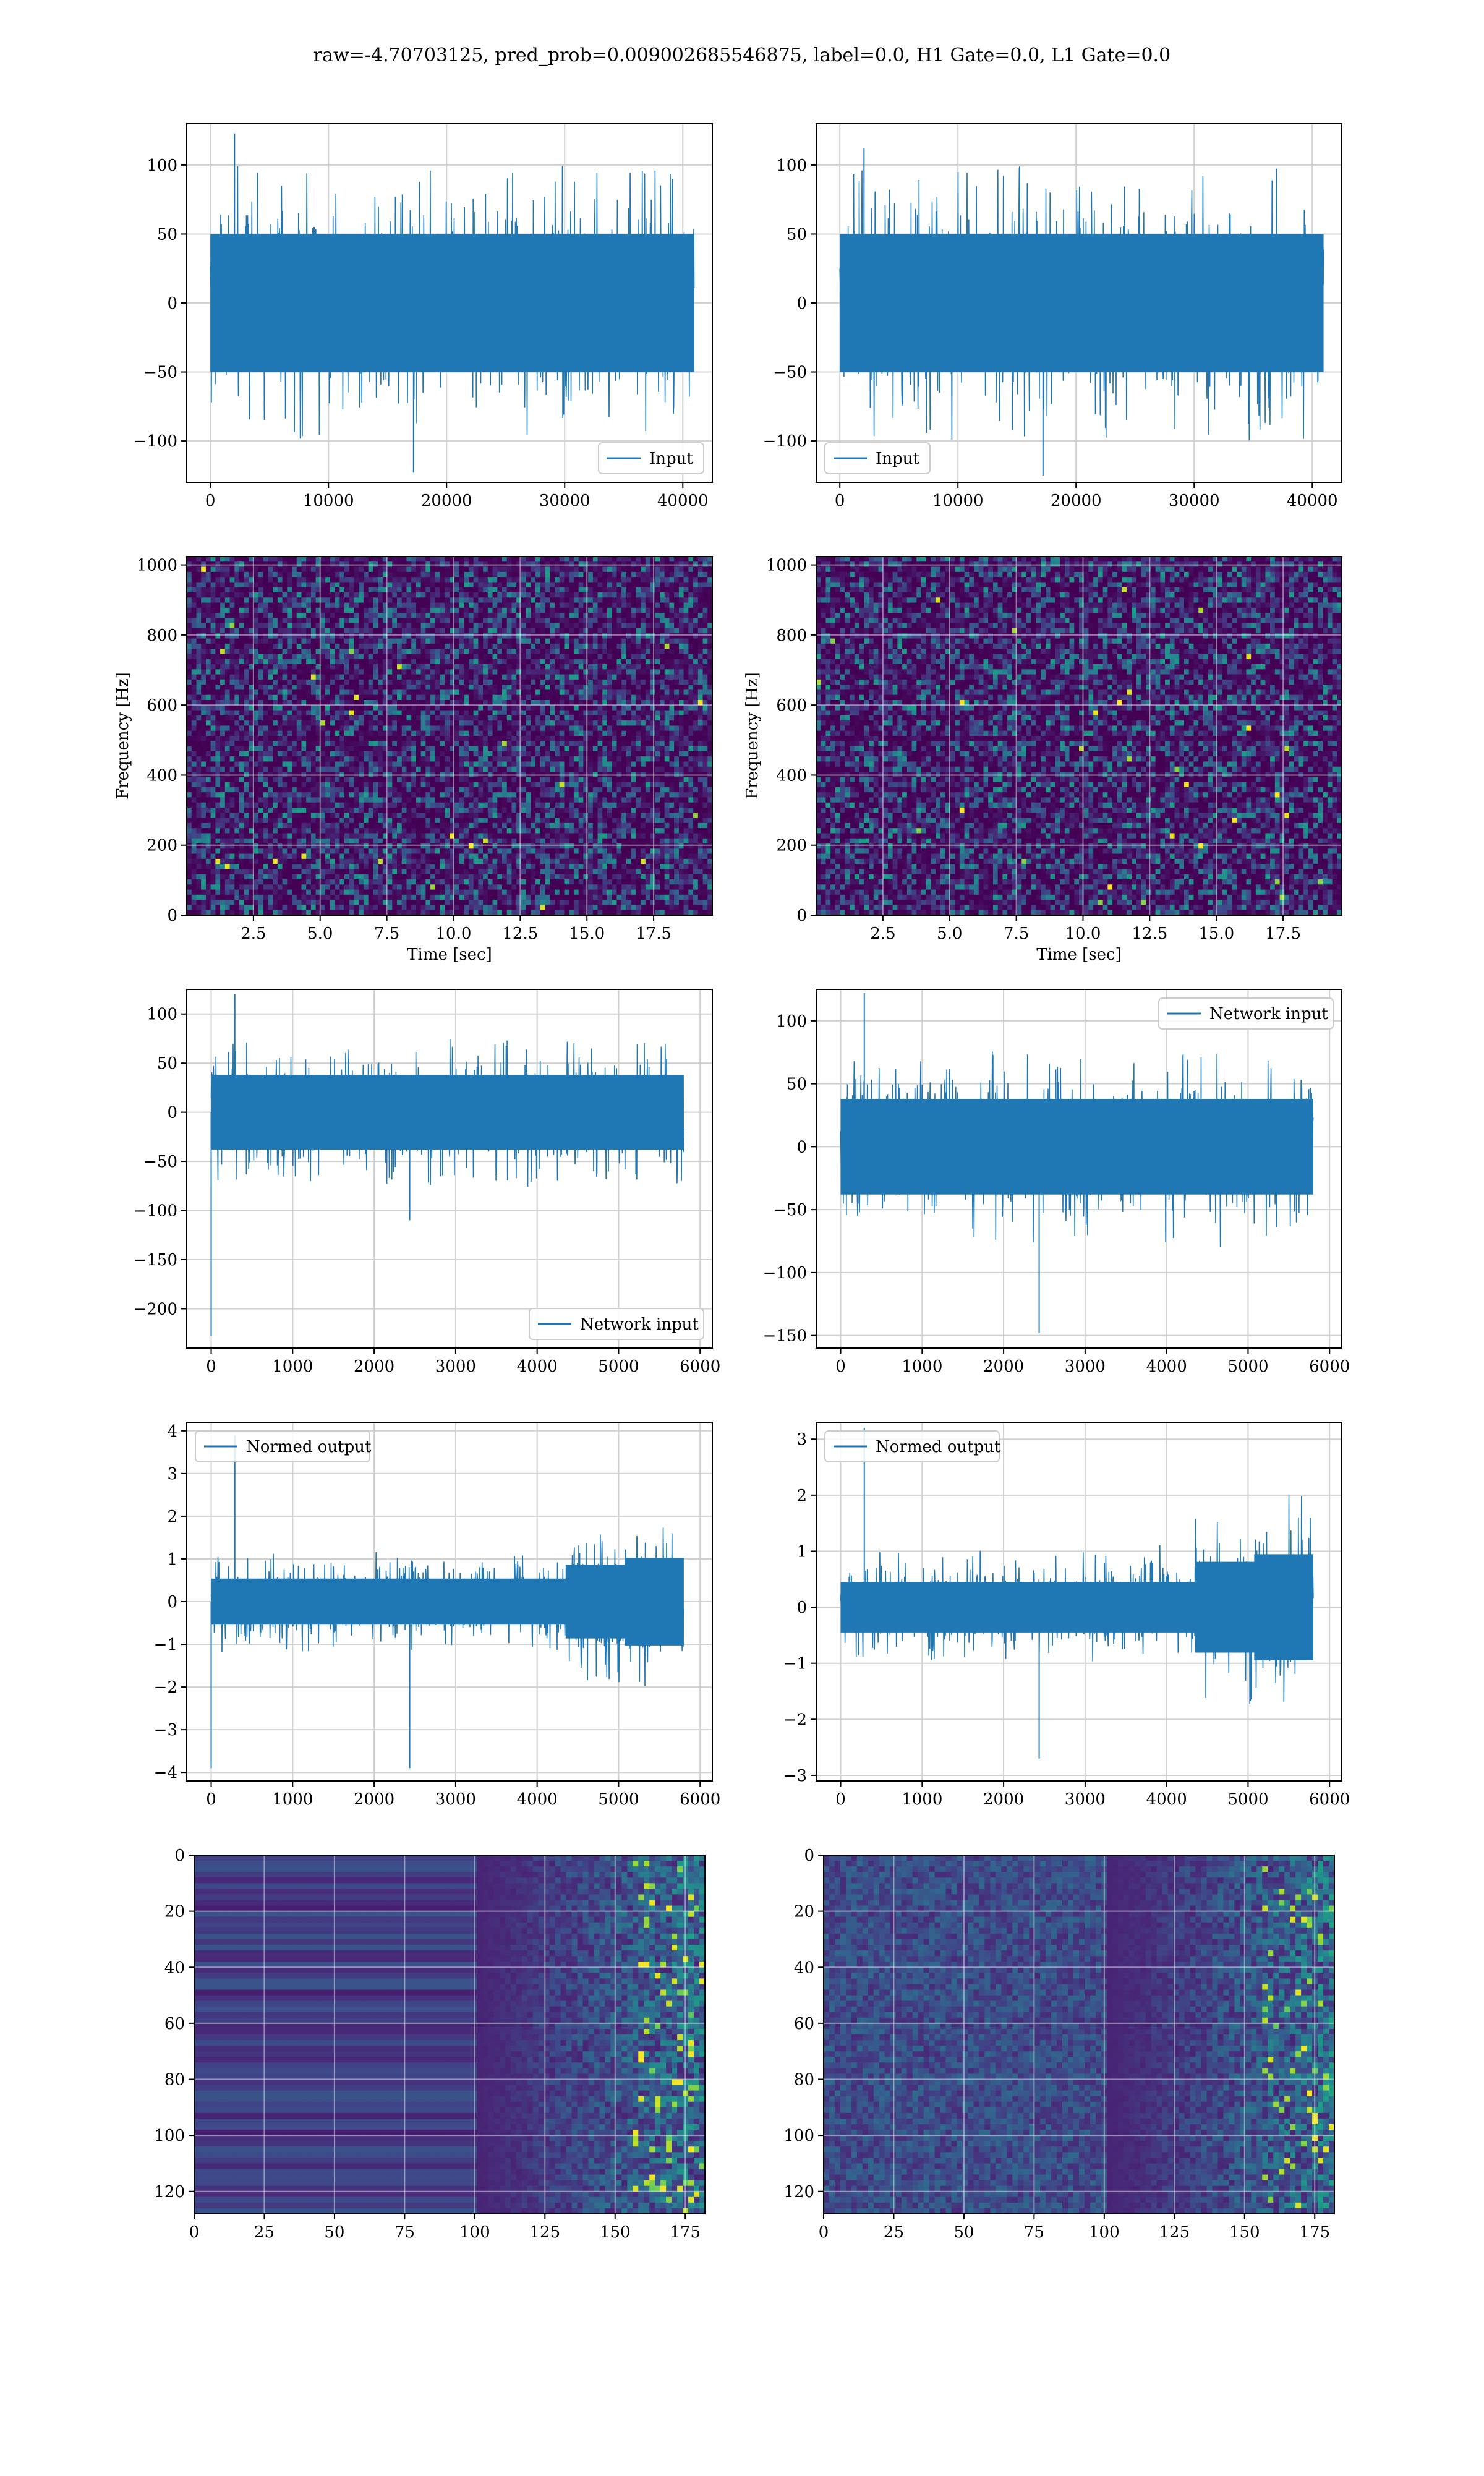  Describe the element at coordinates (450, 737) in the screenshot. I see `heatmap-cells` at that location.